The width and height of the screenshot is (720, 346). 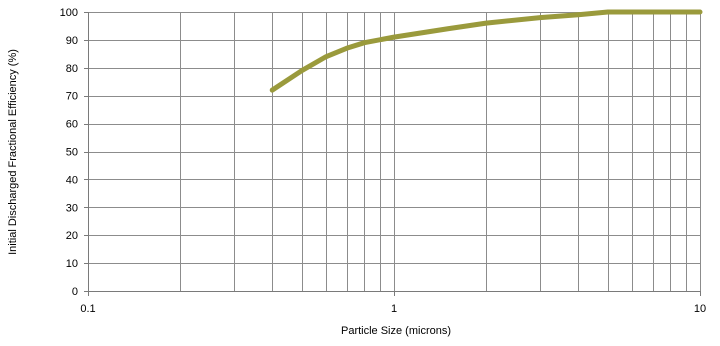 What do you see at coordinates (72, 208) in the screenshot?
I see `y-tick-label: 30` at bounding box center [72, 208].